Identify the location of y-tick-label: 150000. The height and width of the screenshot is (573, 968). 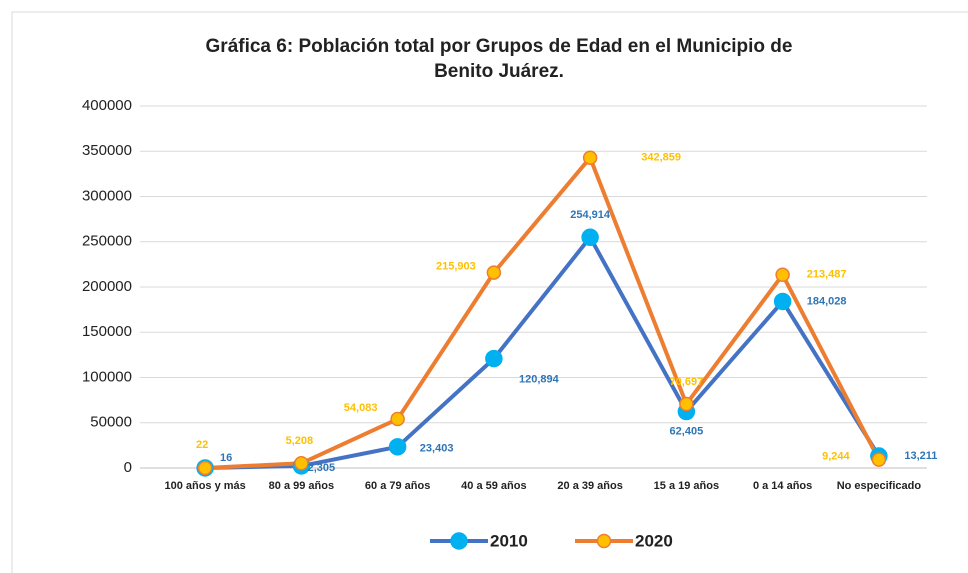
(107, 331).